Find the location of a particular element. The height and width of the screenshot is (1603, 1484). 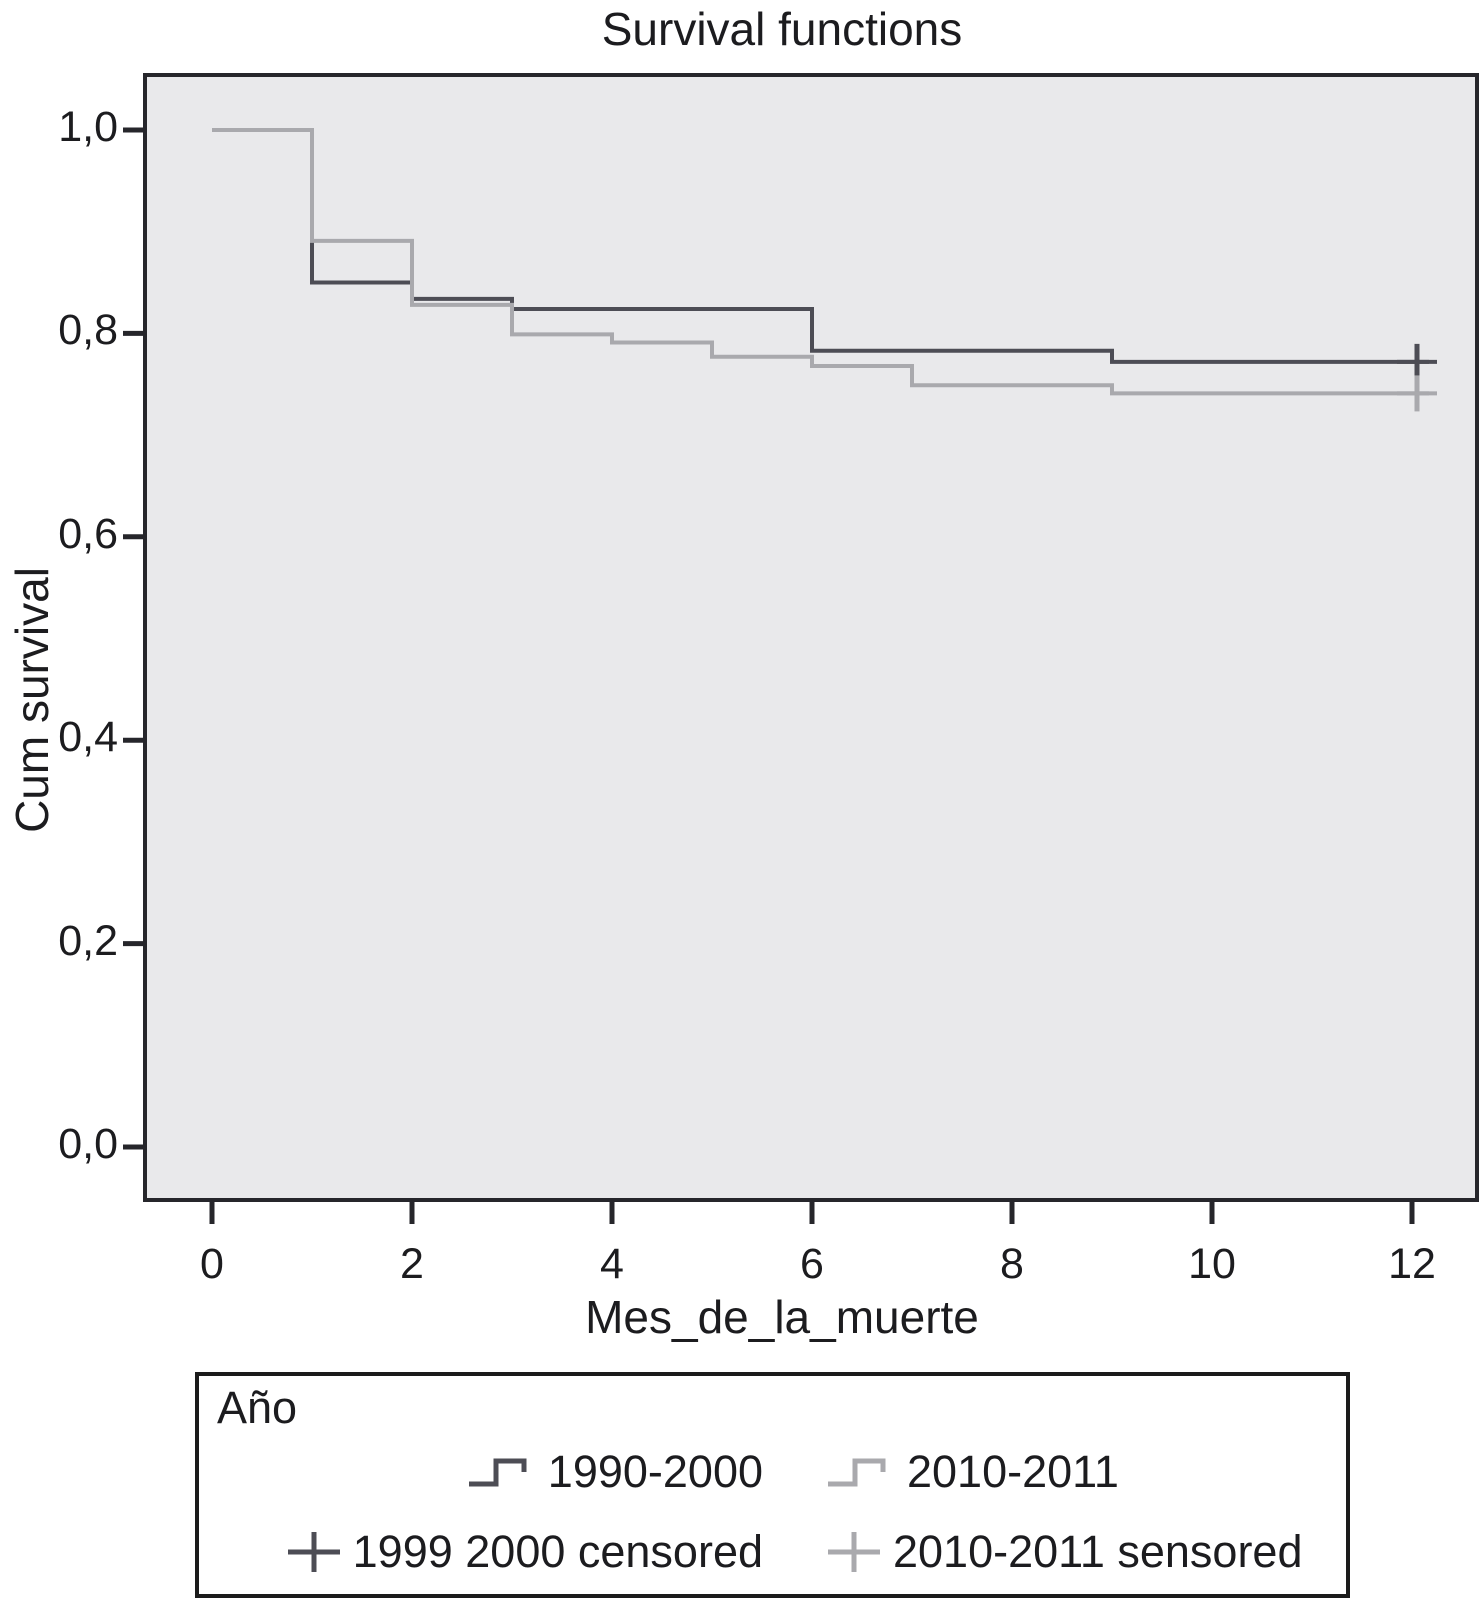

legend: Año 1990-2000 2010-2011 1999 2000 cen is located at coordinates (772, 1485).